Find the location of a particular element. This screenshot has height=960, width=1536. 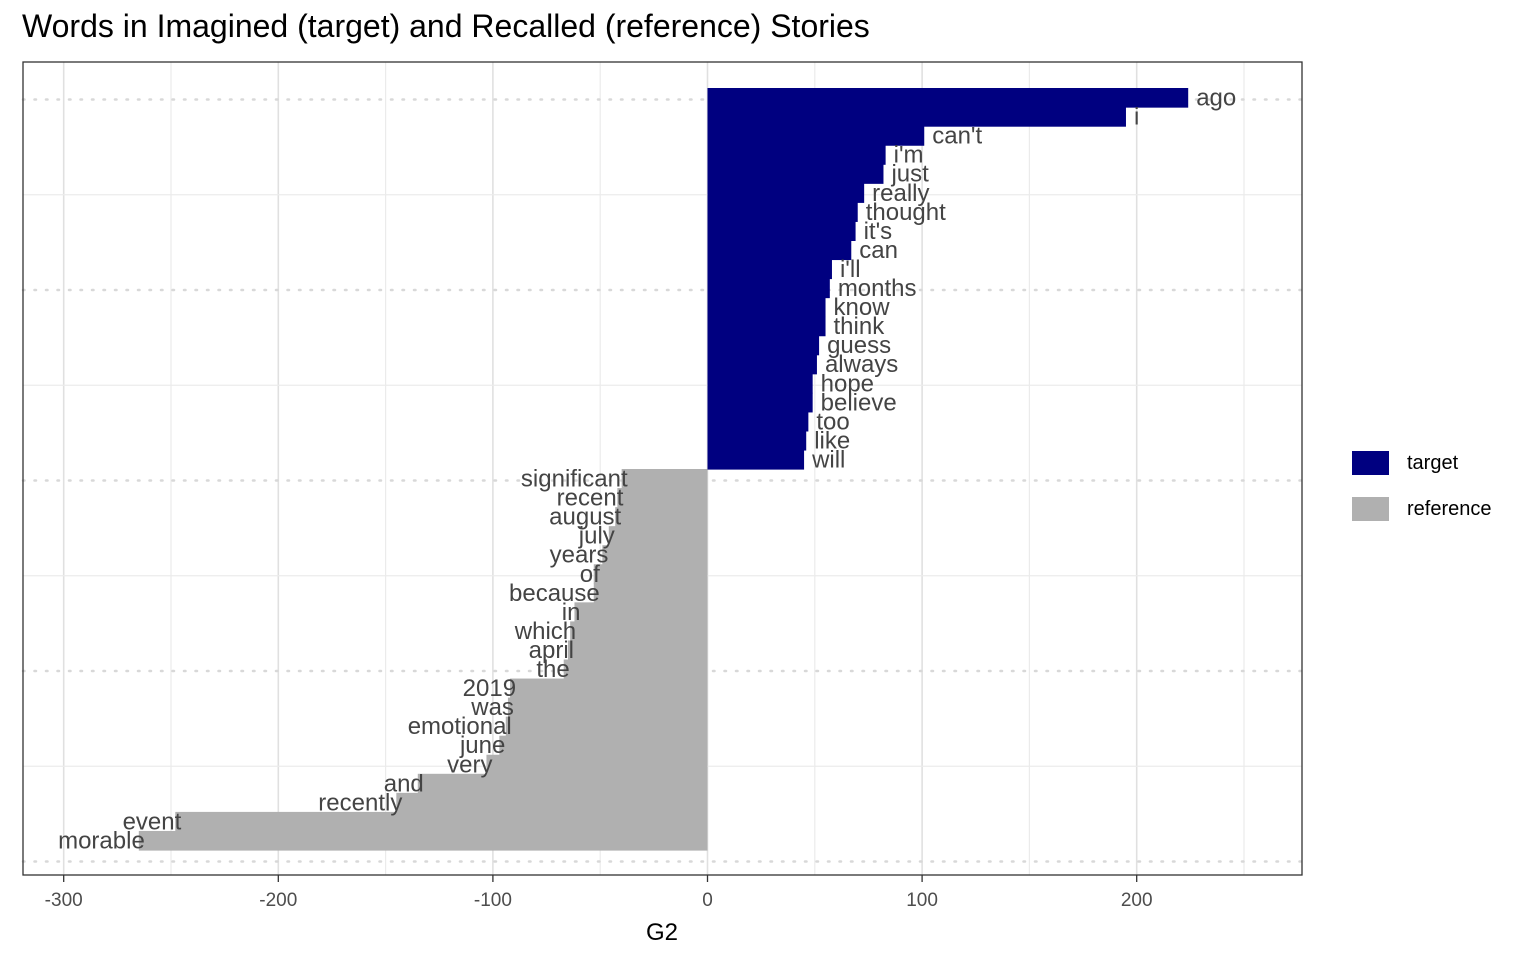

bar-label: because is located at coordinates (554, 593).